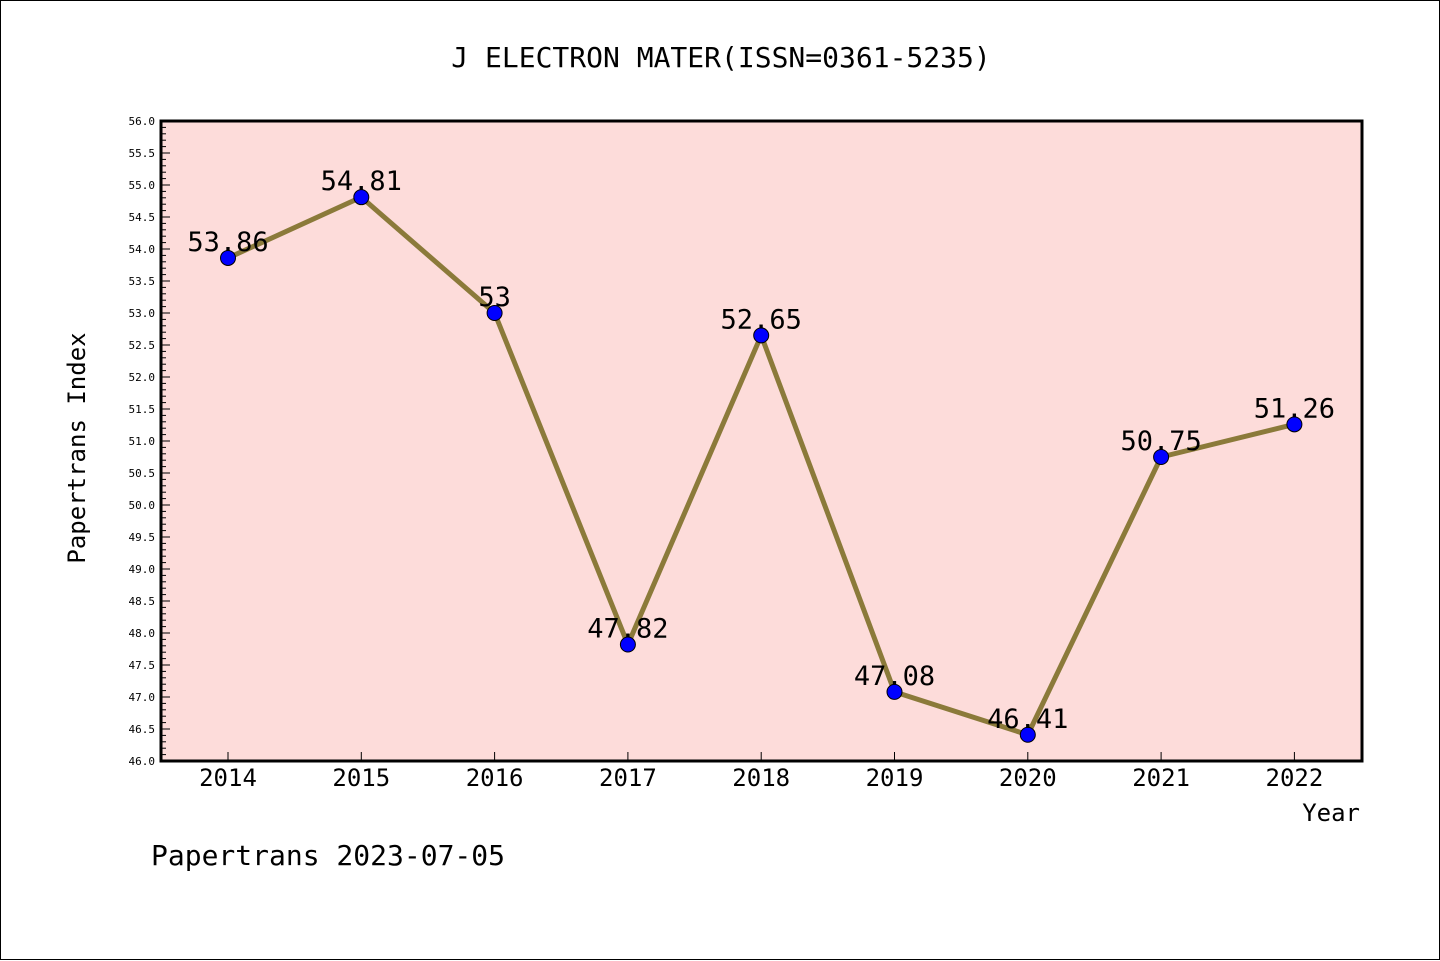  What do you see at coordinates (494, 297) in the screenshot?
I see `data-label: 53` at bounding box center [494, 297].